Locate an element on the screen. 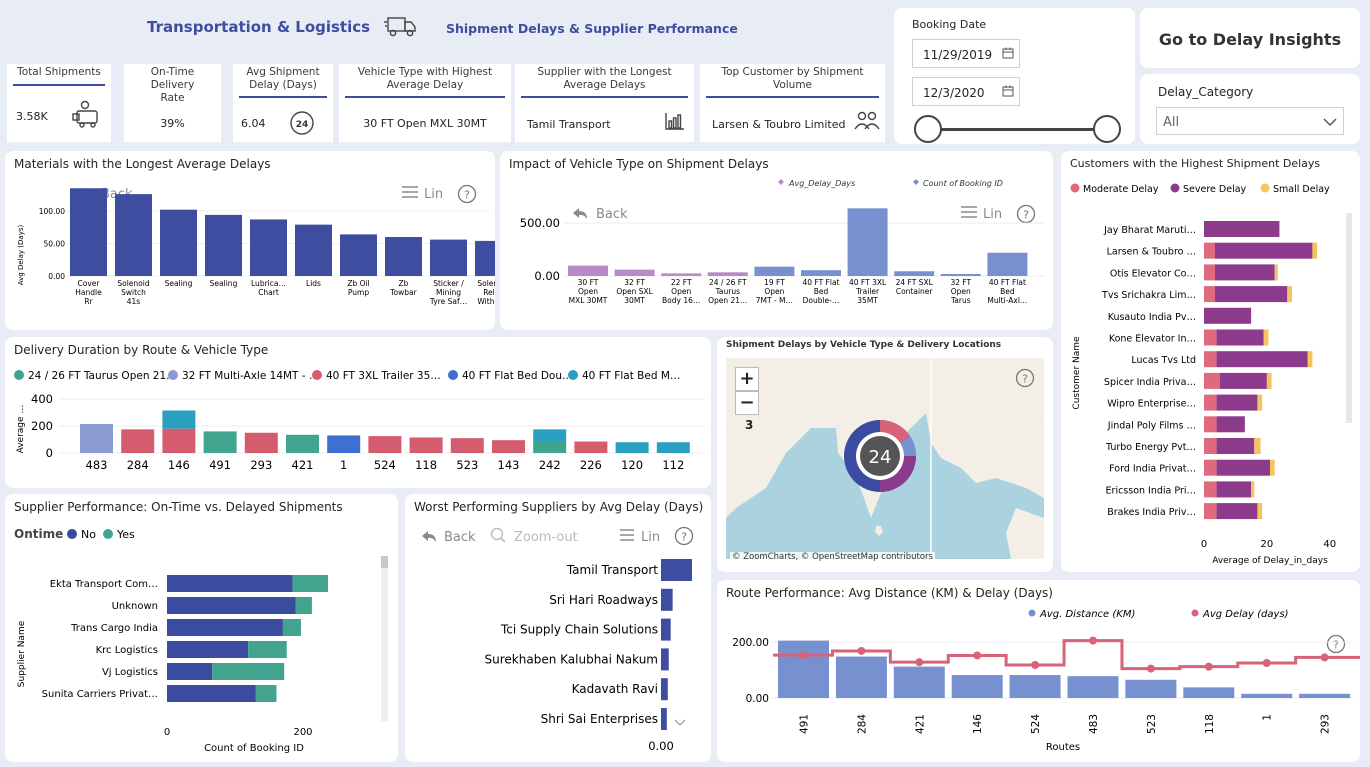 The width and height of the screenshot is (1370, 767). delay-category-dropdown: All is located at coordinates (1250, 121).